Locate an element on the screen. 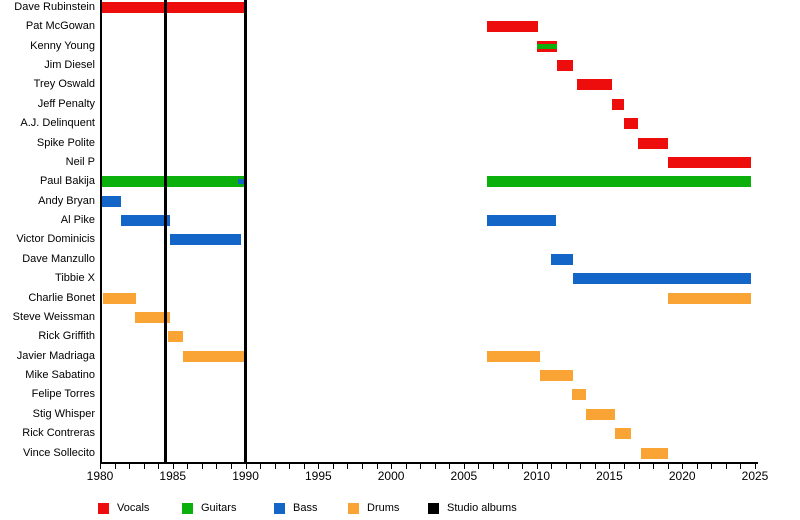 This screenshot has height=520, width=800. legend-item-albums: Studio albums is located at coordinates (488, 508).